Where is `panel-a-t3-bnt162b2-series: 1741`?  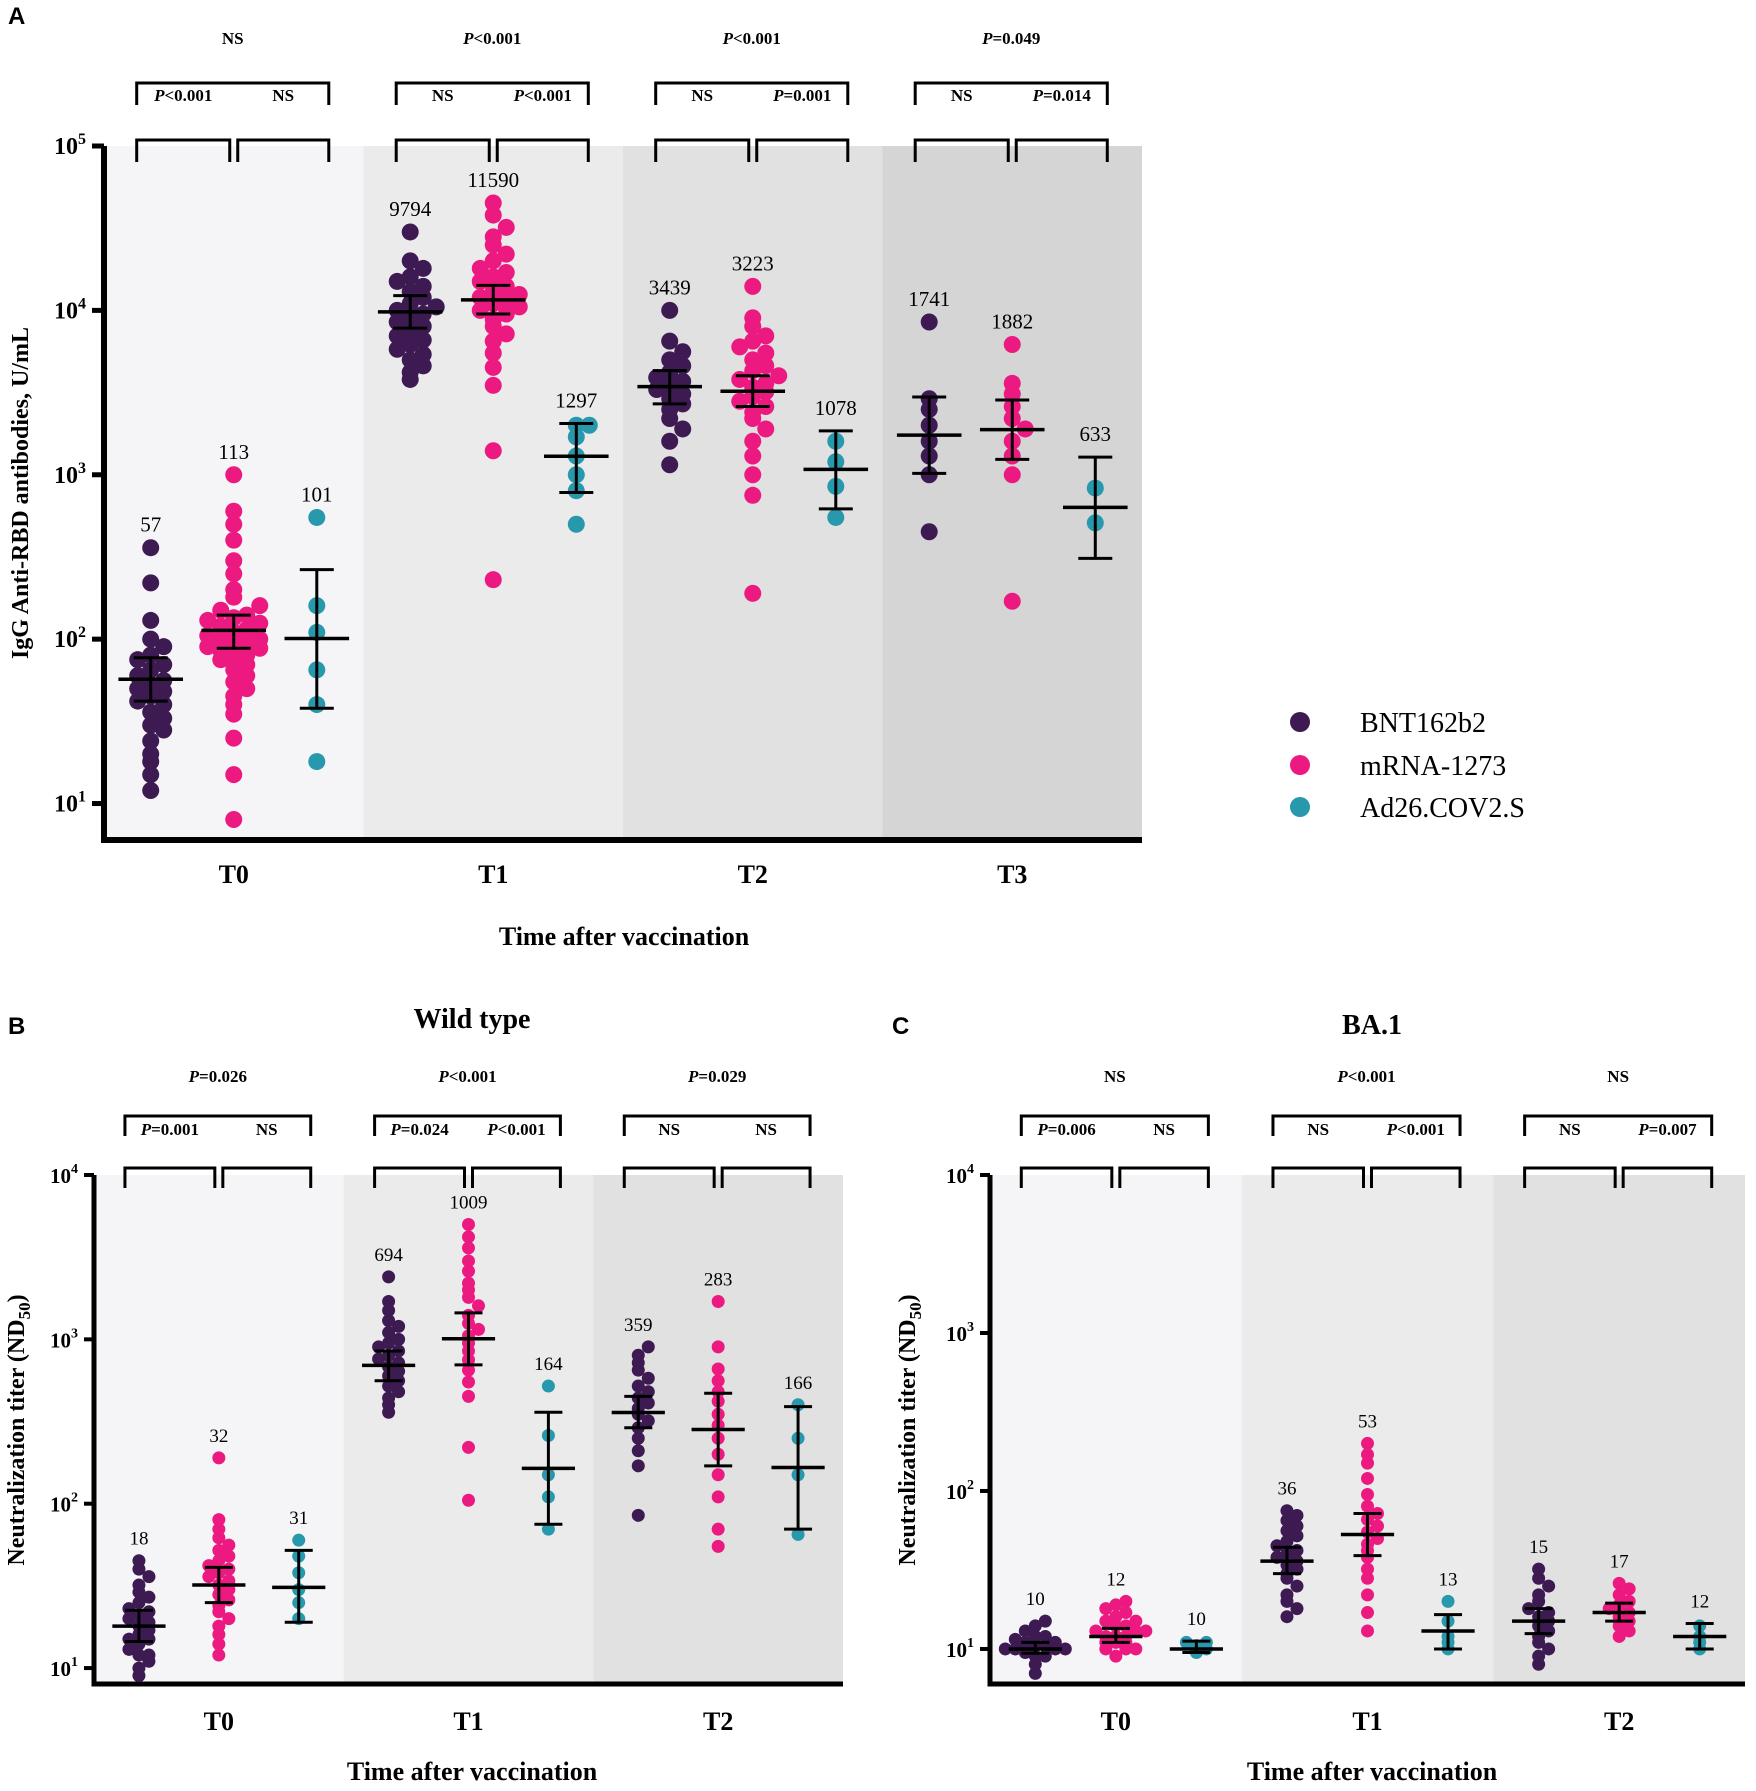 panel-a-t3-bnt162b2-series: 1741 is located at coordinates (929, 414).